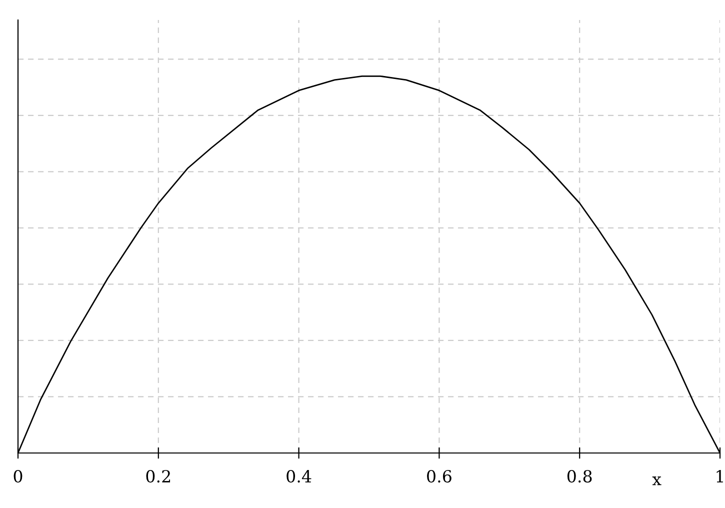 The image size is (725, 508). What do you see at coordinates (18, 476) in the screenshot?
I see `x-tick-label: 0` at bounding box center [18, 476].